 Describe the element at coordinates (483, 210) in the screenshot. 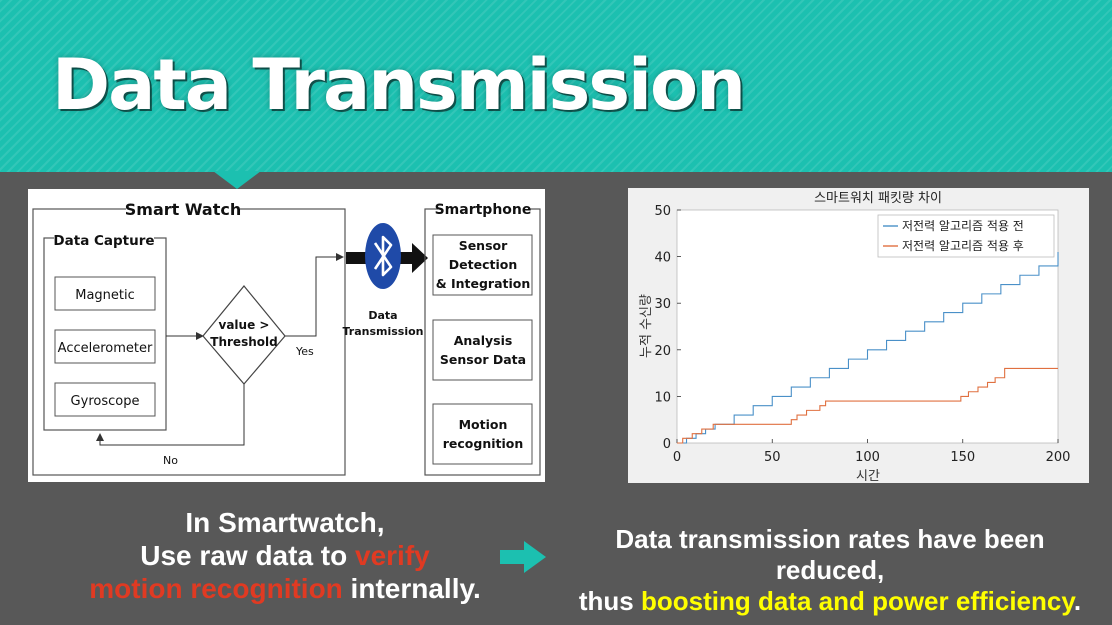

I see `smartphone-label: Smartphone` at that location.